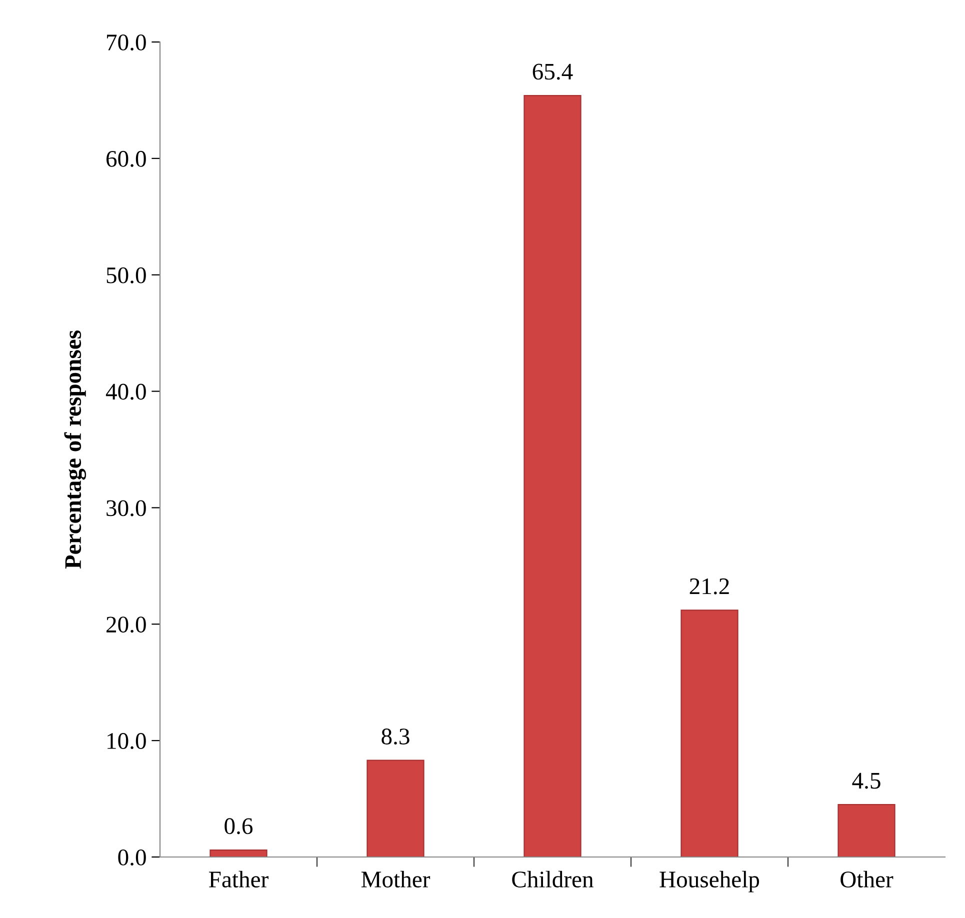  Describe the element at coordinates (710, 881) in the screenshot. I see `x-tick-label: Househelp` at that location.